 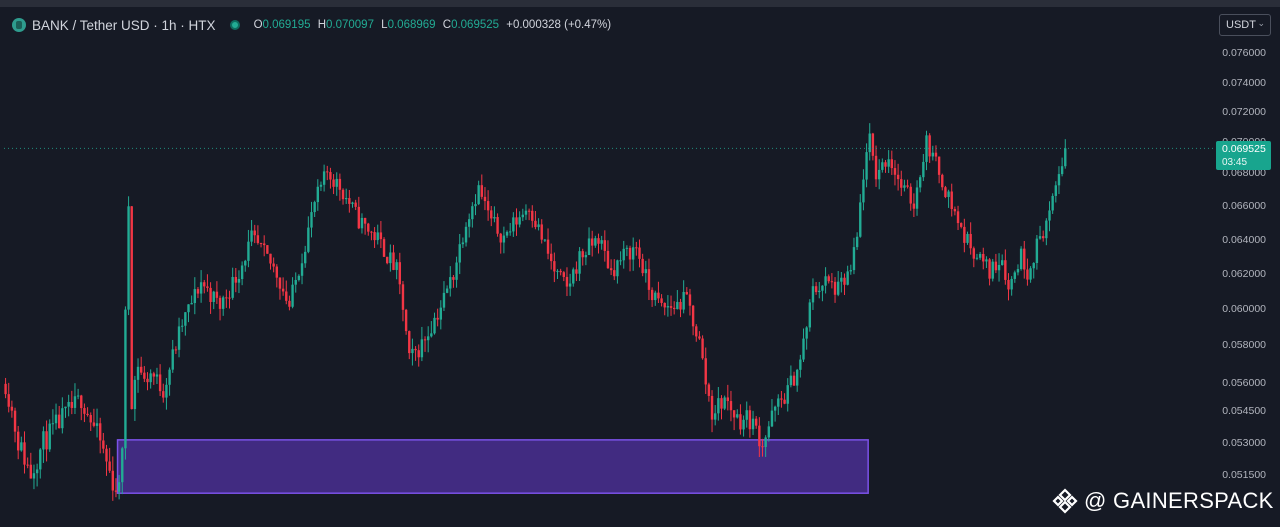 What do you see at coordinates (1261, 23) in the screenshot?
I see `chevron-down-icon: ⌄` at bounding box center [1261, 23].